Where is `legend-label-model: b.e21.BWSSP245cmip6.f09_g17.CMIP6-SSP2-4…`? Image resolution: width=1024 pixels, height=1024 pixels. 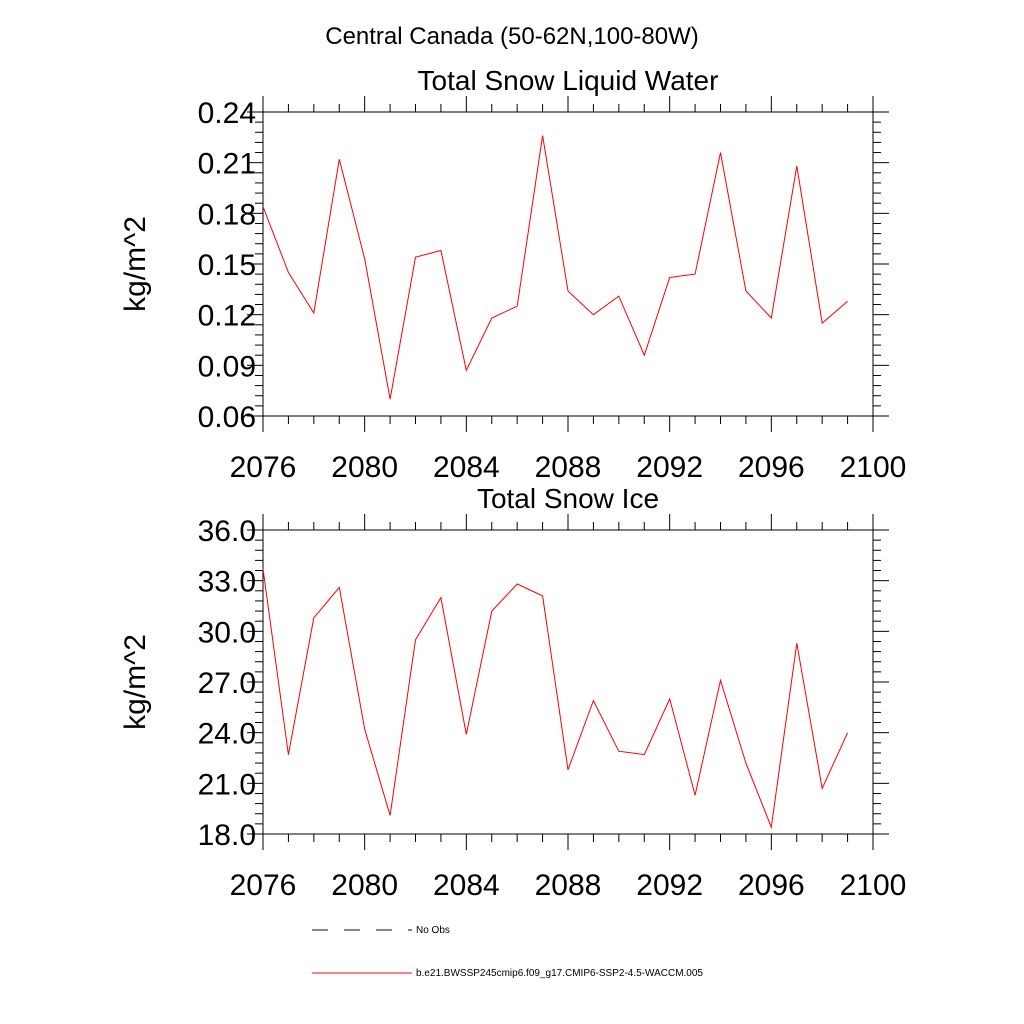 legend-label-model: b.e21.BWSSP245cmip6.f09_g17.CMIP6-SSP2-4… is located at coordinates (559, 973).